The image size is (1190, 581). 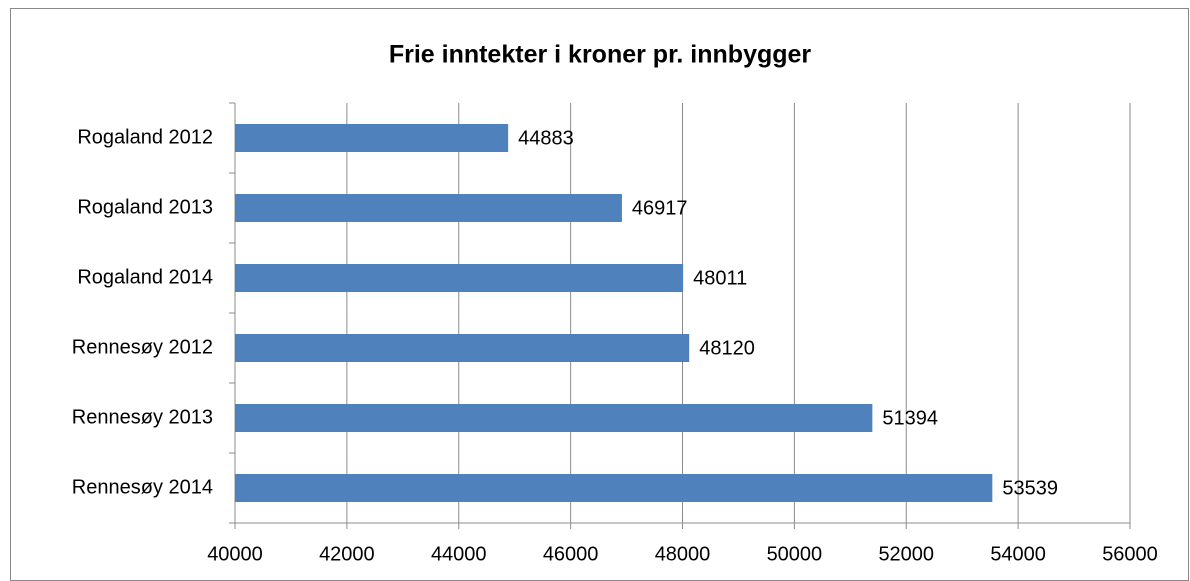 What do you see at coordinates (142, 417) in the screenshot?
I see `y-tick-label: Rennesøy 2013` at bounding box center [142, 417].